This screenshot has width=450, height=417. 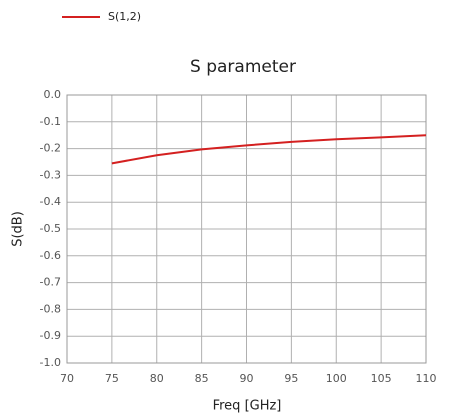 I want to click on x-tick-label: 90, so click(x=247, y=378).